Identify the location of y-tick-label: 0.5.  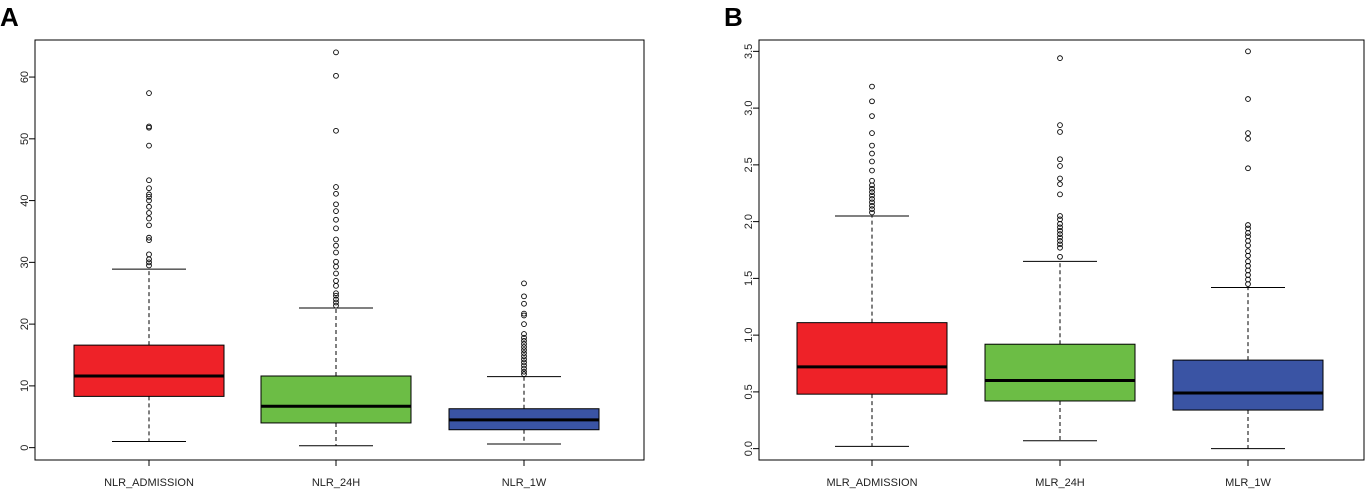
(749, 391).